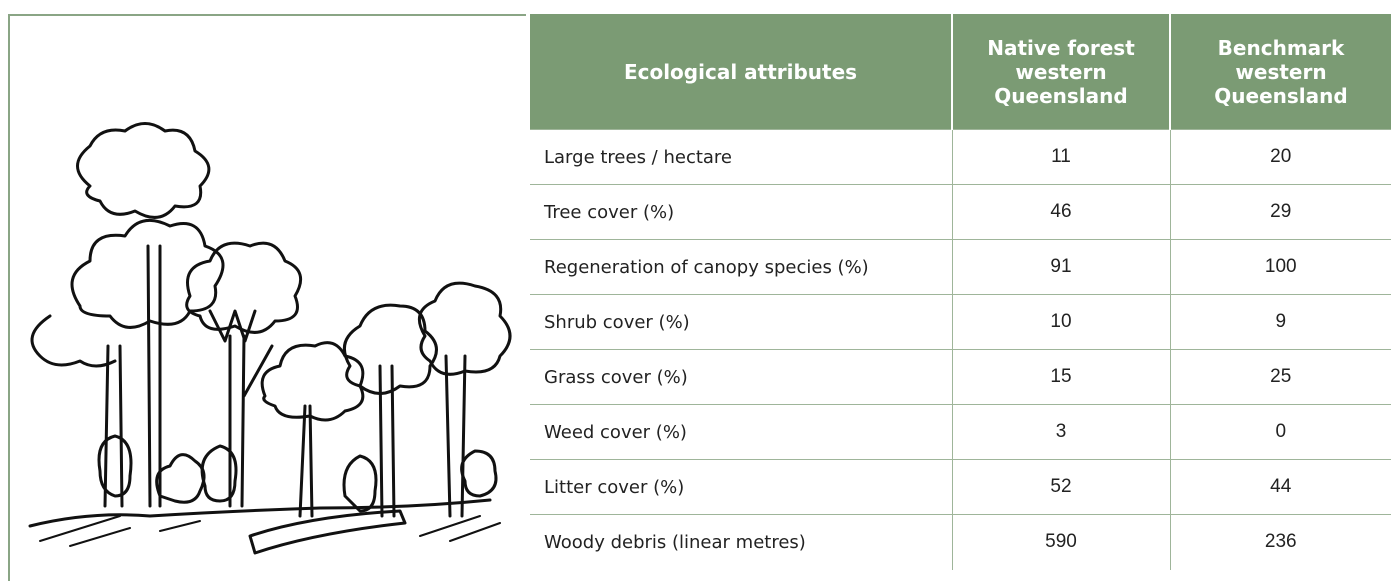 The width and height of the screenshot is (1391, 581). I want to click on value-cell: 46, so click(1060, 212).